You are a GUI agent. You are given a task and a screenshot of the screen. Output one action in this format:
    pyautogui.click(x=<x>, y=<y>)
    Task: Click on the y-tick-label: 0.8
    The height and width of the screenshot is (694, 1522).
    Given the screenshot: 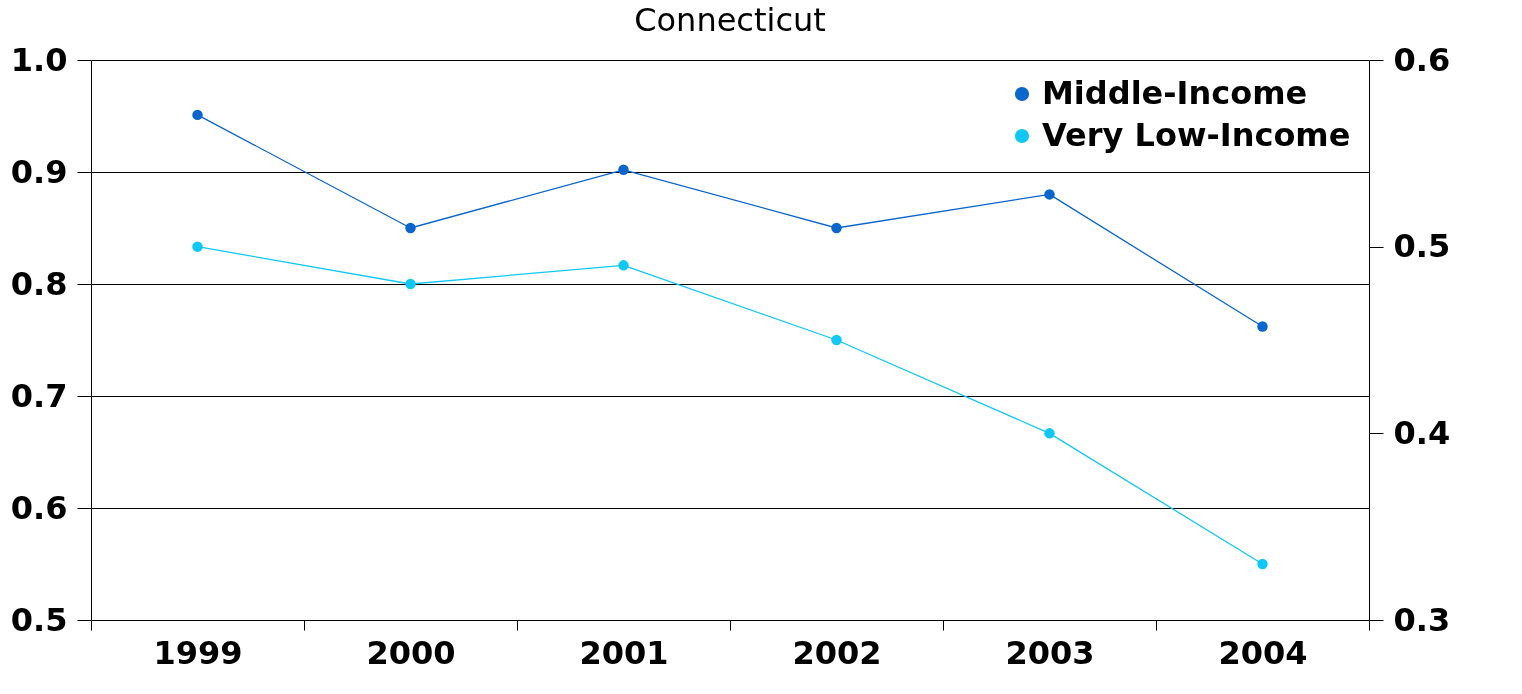 What is the action you would take?
    pyautogui.click(x=39, y=283)
    